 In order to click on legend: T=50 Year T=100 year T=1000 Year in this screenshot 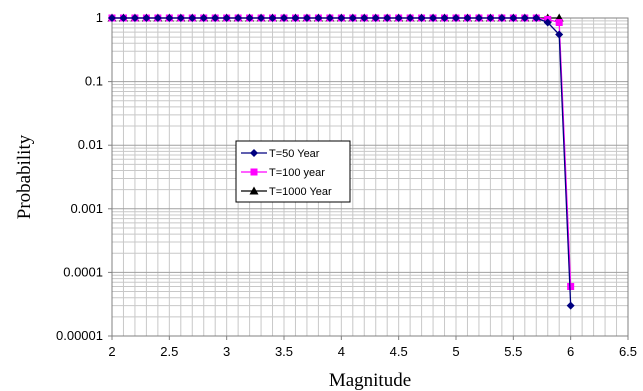, I will do `click(293, 171)`.